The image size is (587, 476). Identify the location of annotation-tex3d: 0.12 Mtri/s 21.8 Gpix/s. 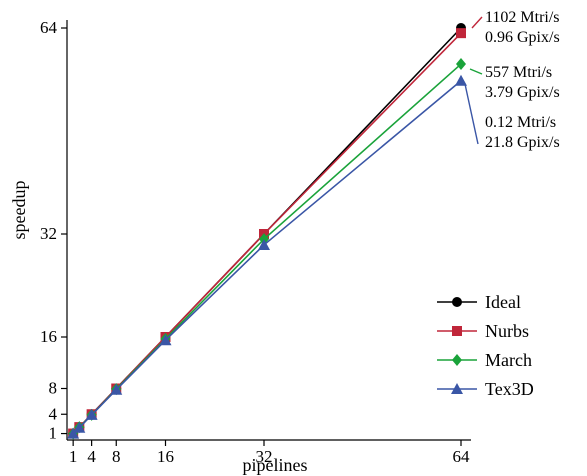
(512, 117).